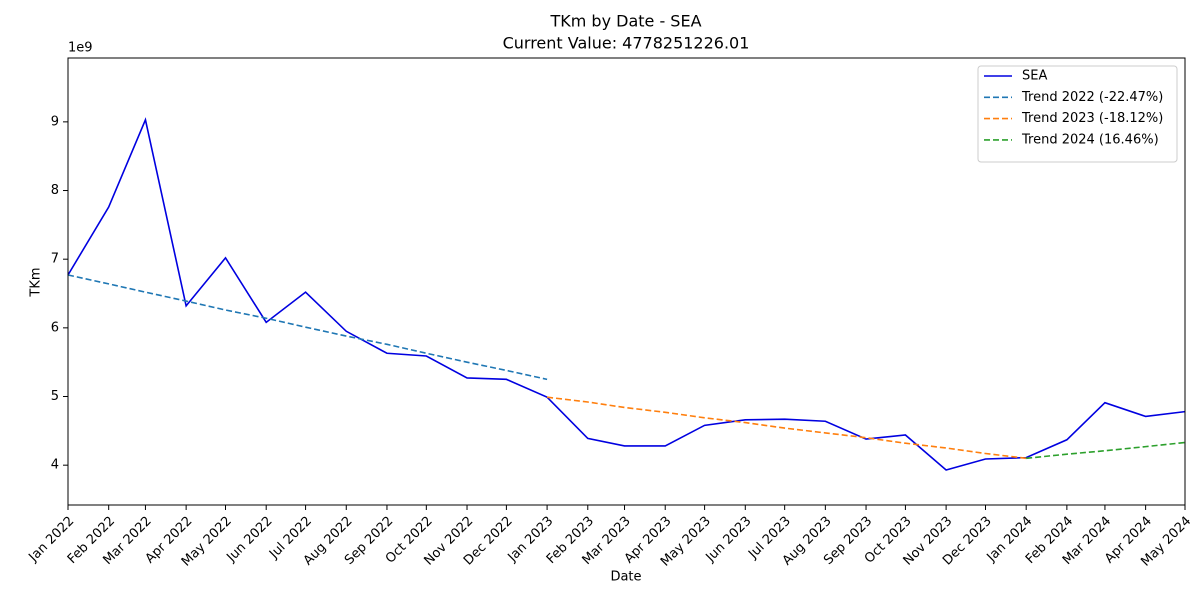  What do you see at coordinates (55, 465) in the screenshot?
I see `y-tick-label: 4` at bounding box center [55, 465].